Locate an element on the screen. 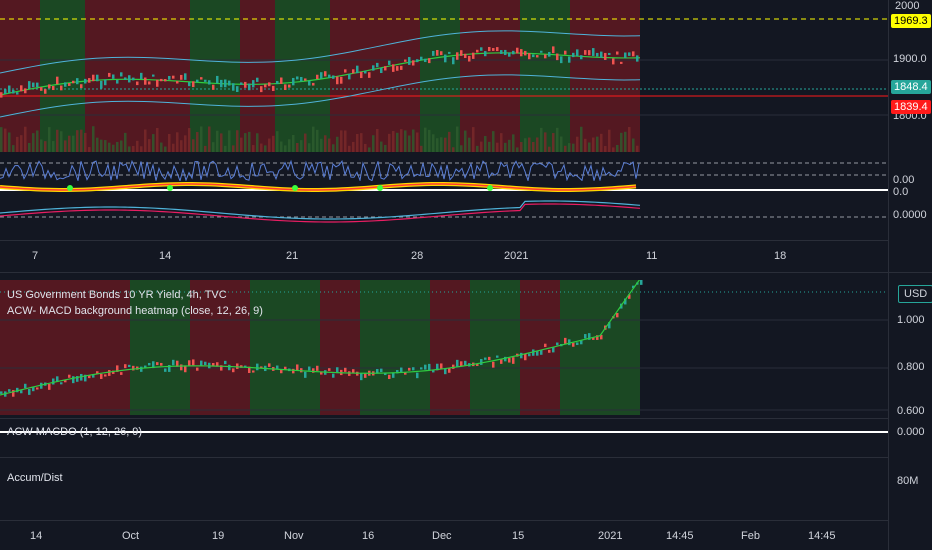 Image resolution: width=932 pixels, height=550 pixels. top-osc-axis-label-0: 0.00 is located at coordinates (904, 180).